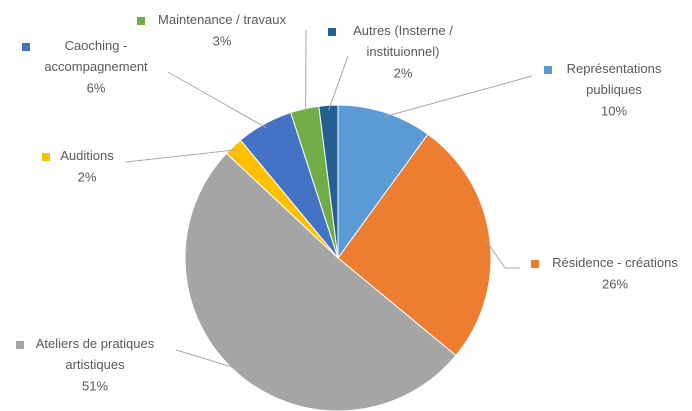 This screenshot has width=692, height=411. What do you see at coordinates (222, 40) in the screenshot?
I see `data-label-value: 3%` at bounding box center [222, 40].